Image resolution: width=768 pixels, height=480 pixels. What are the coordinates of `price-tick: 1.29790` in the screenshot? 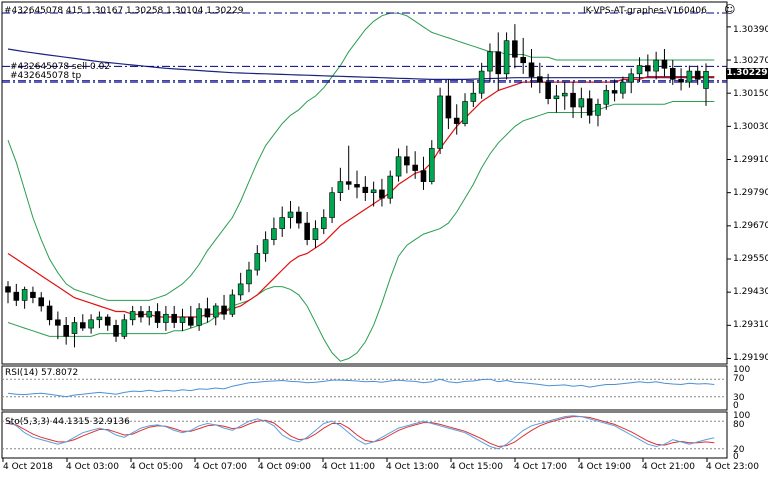 It's located at (750, 193).